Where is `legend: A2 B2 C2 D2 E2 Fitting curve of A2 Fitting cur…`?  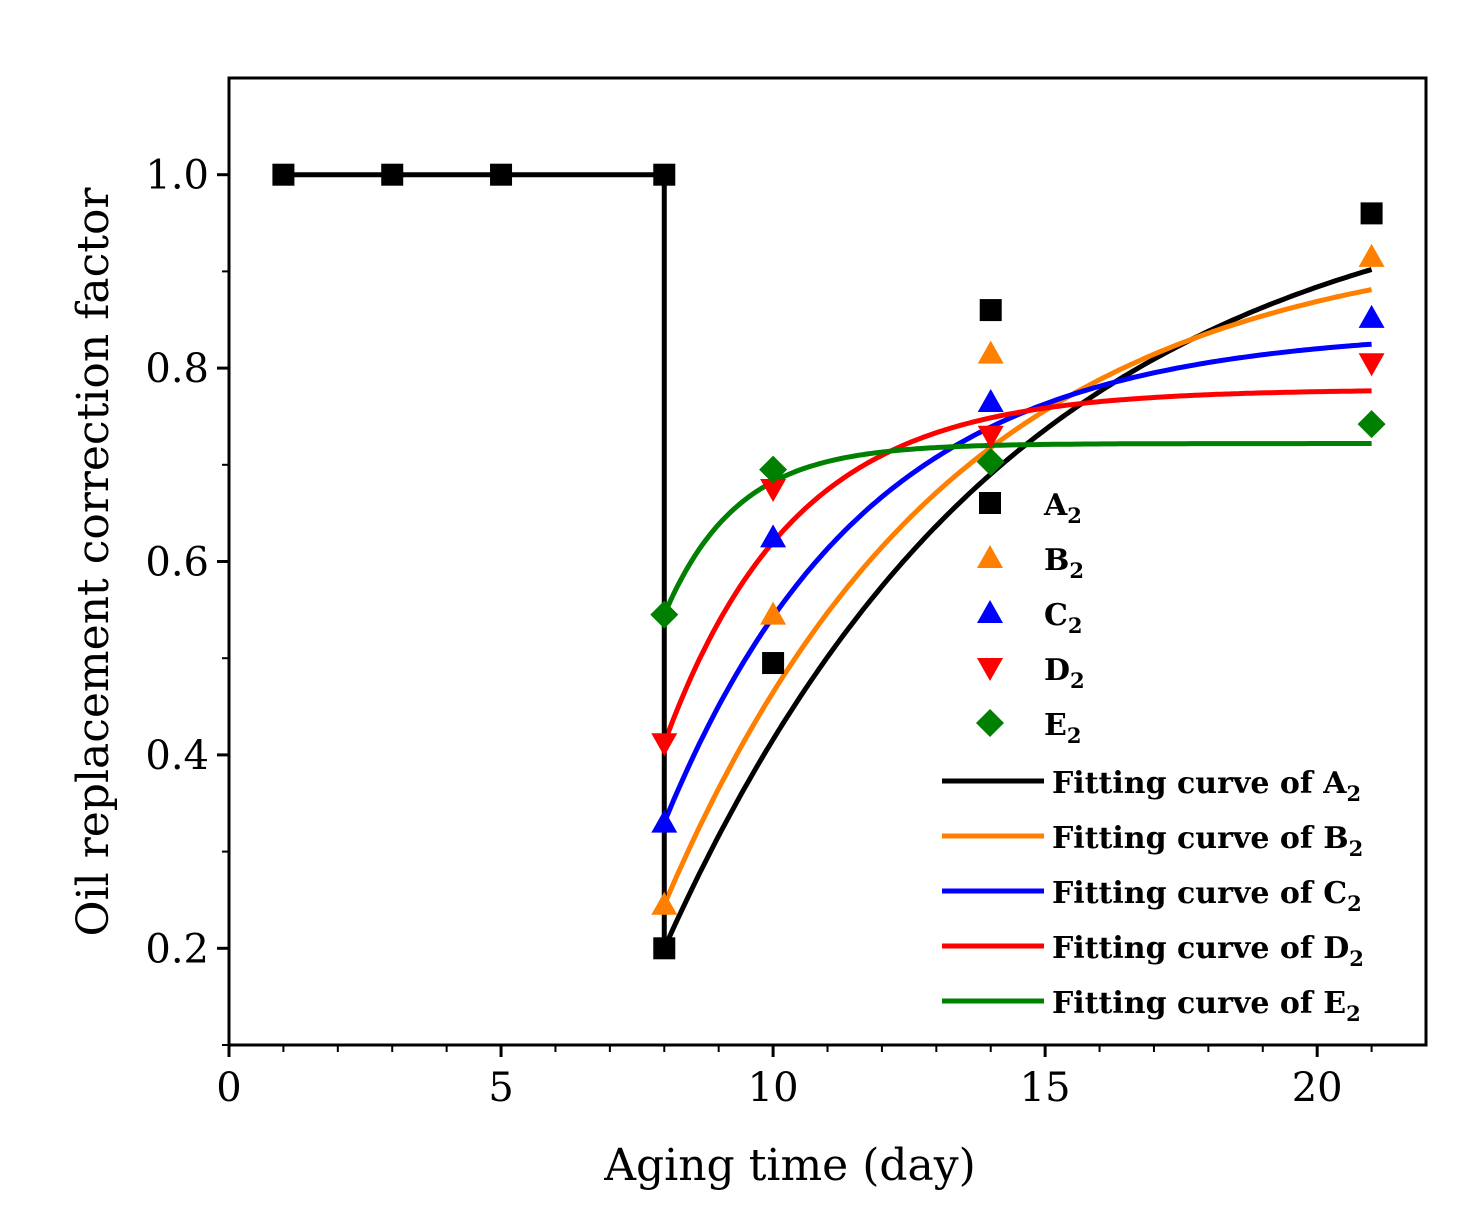
legend: A2 B2 C2 D2 E2 Fitting curve of A2 Fitting cur… is located at coordinates (1153, 757).